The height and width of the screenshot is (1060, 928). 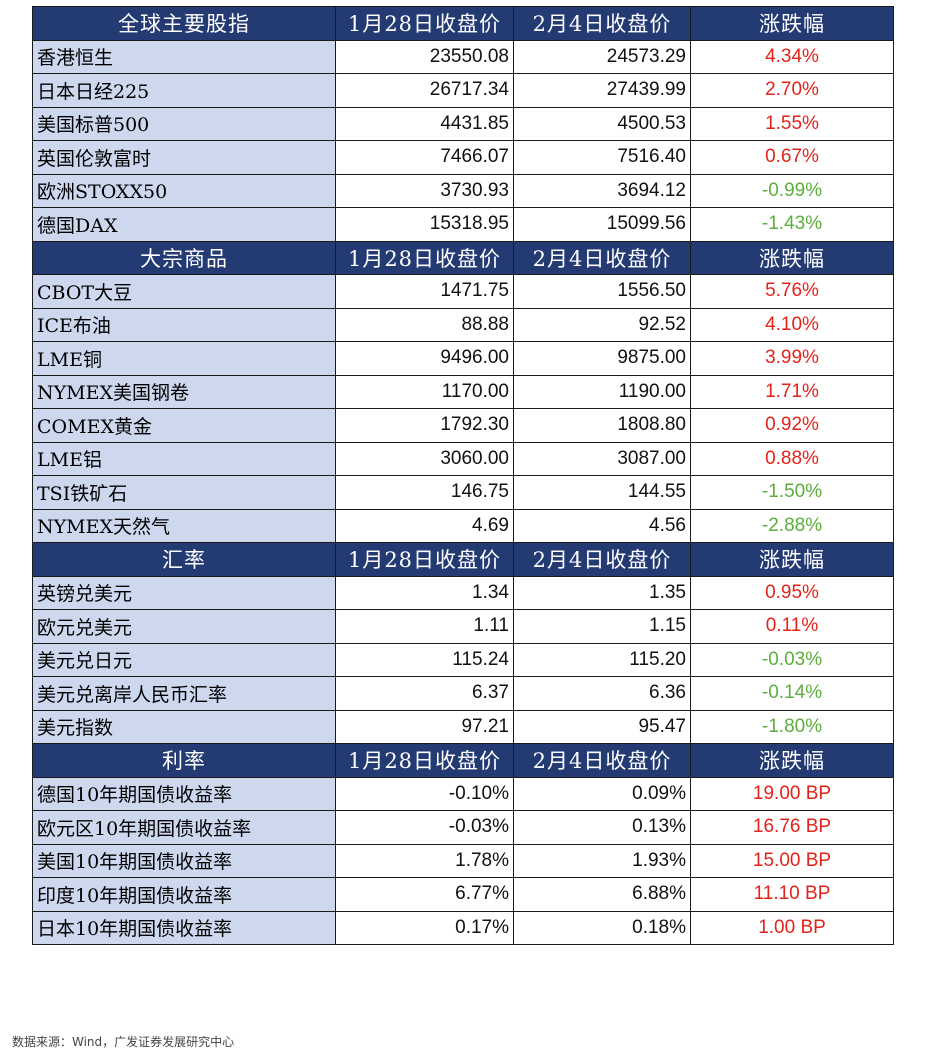 What do you see at coordinates (792, 659) in the screenshot?
I see `change-value: -0.03%` at bounding box center [792, 659].